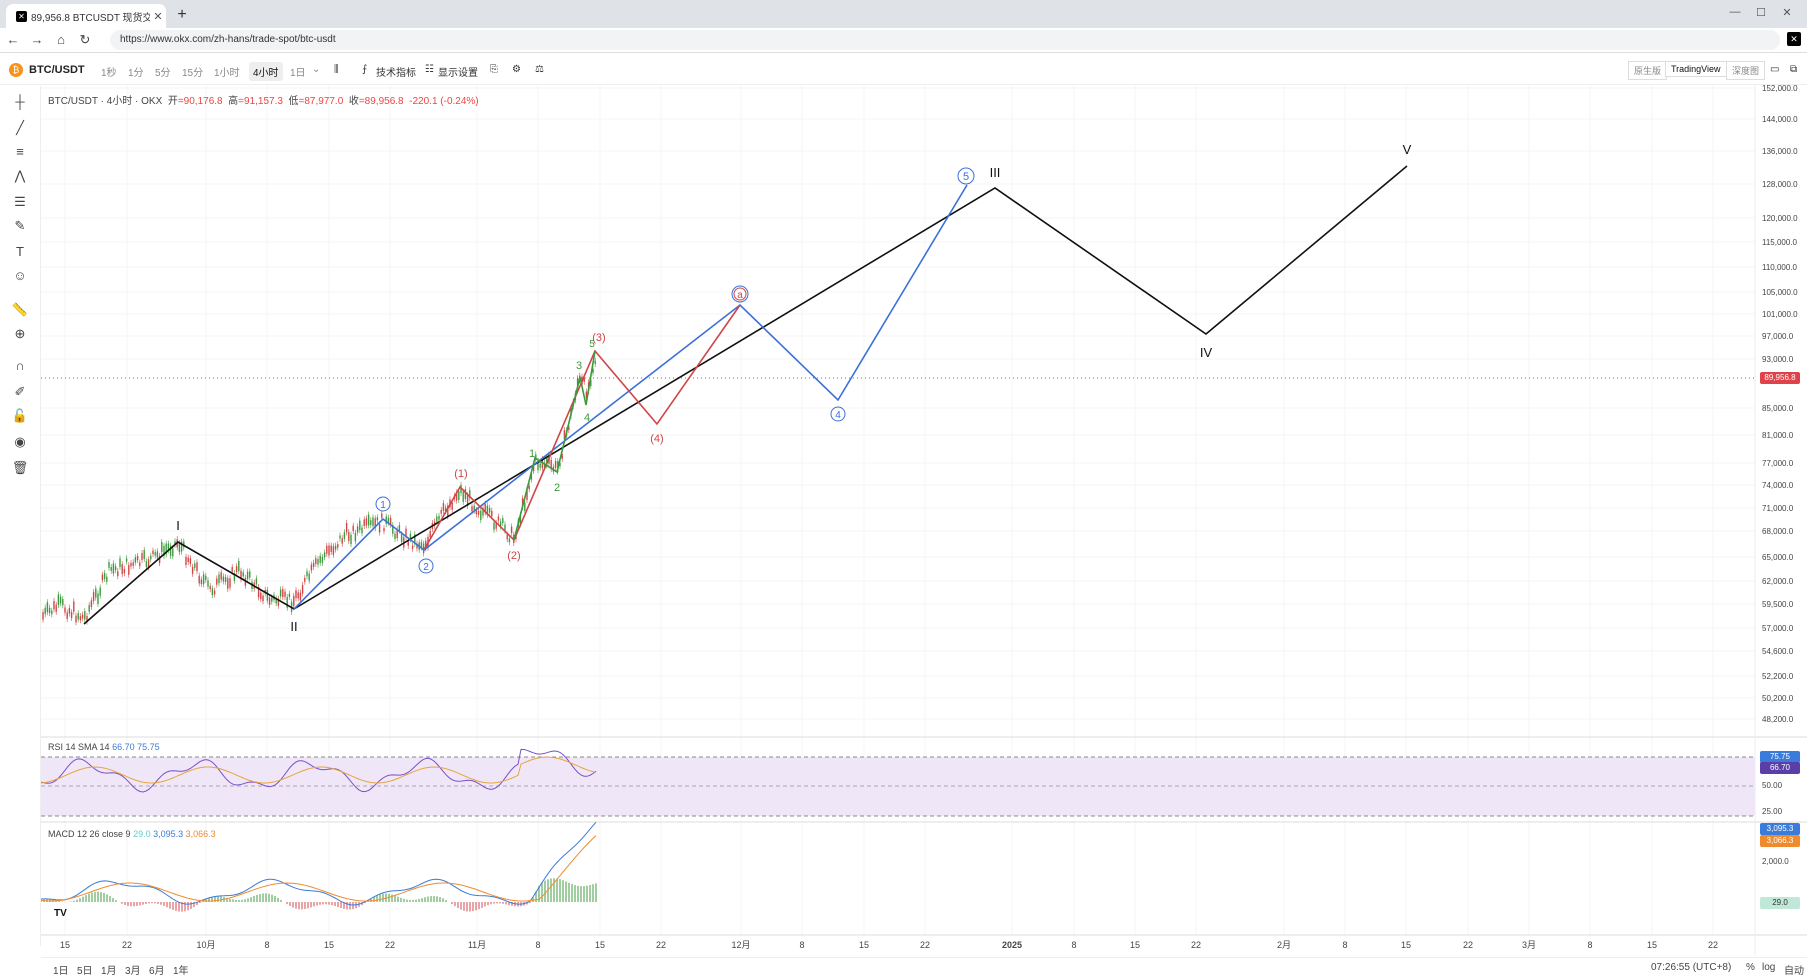 This screenshot has height=977, width=1807. I want to click on popout-icon: ⧉, so click(1793, 69).